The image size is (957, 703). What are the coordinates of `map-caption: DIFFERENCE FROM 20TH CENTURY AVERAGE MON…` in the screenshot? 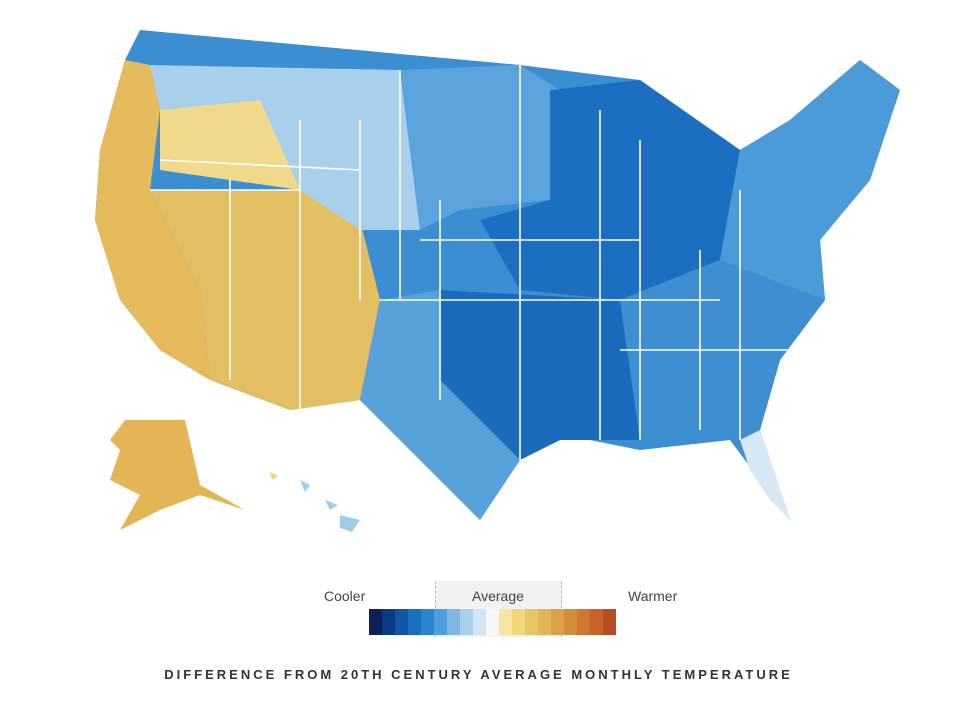 It's located at (478, 674).